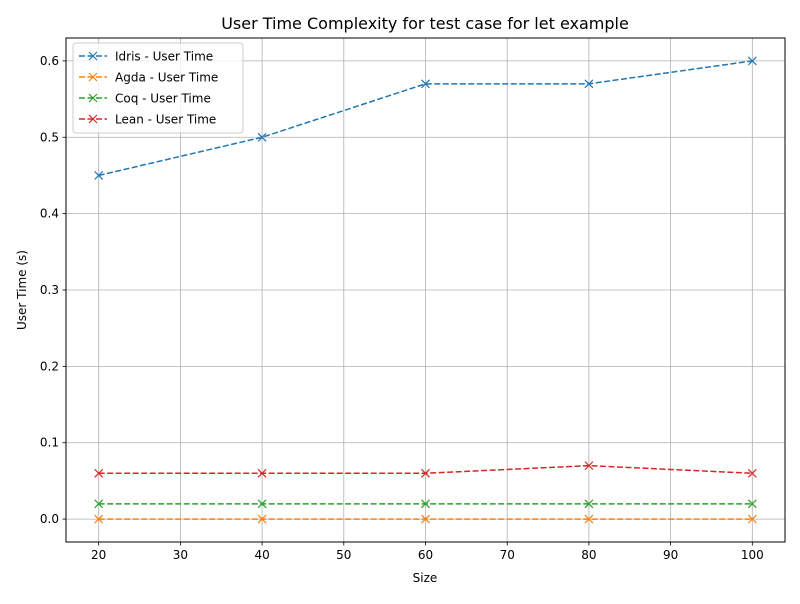 This screenshot has width=800, height=604. I want to click on x-tick-label: 60, so click(425, 555).